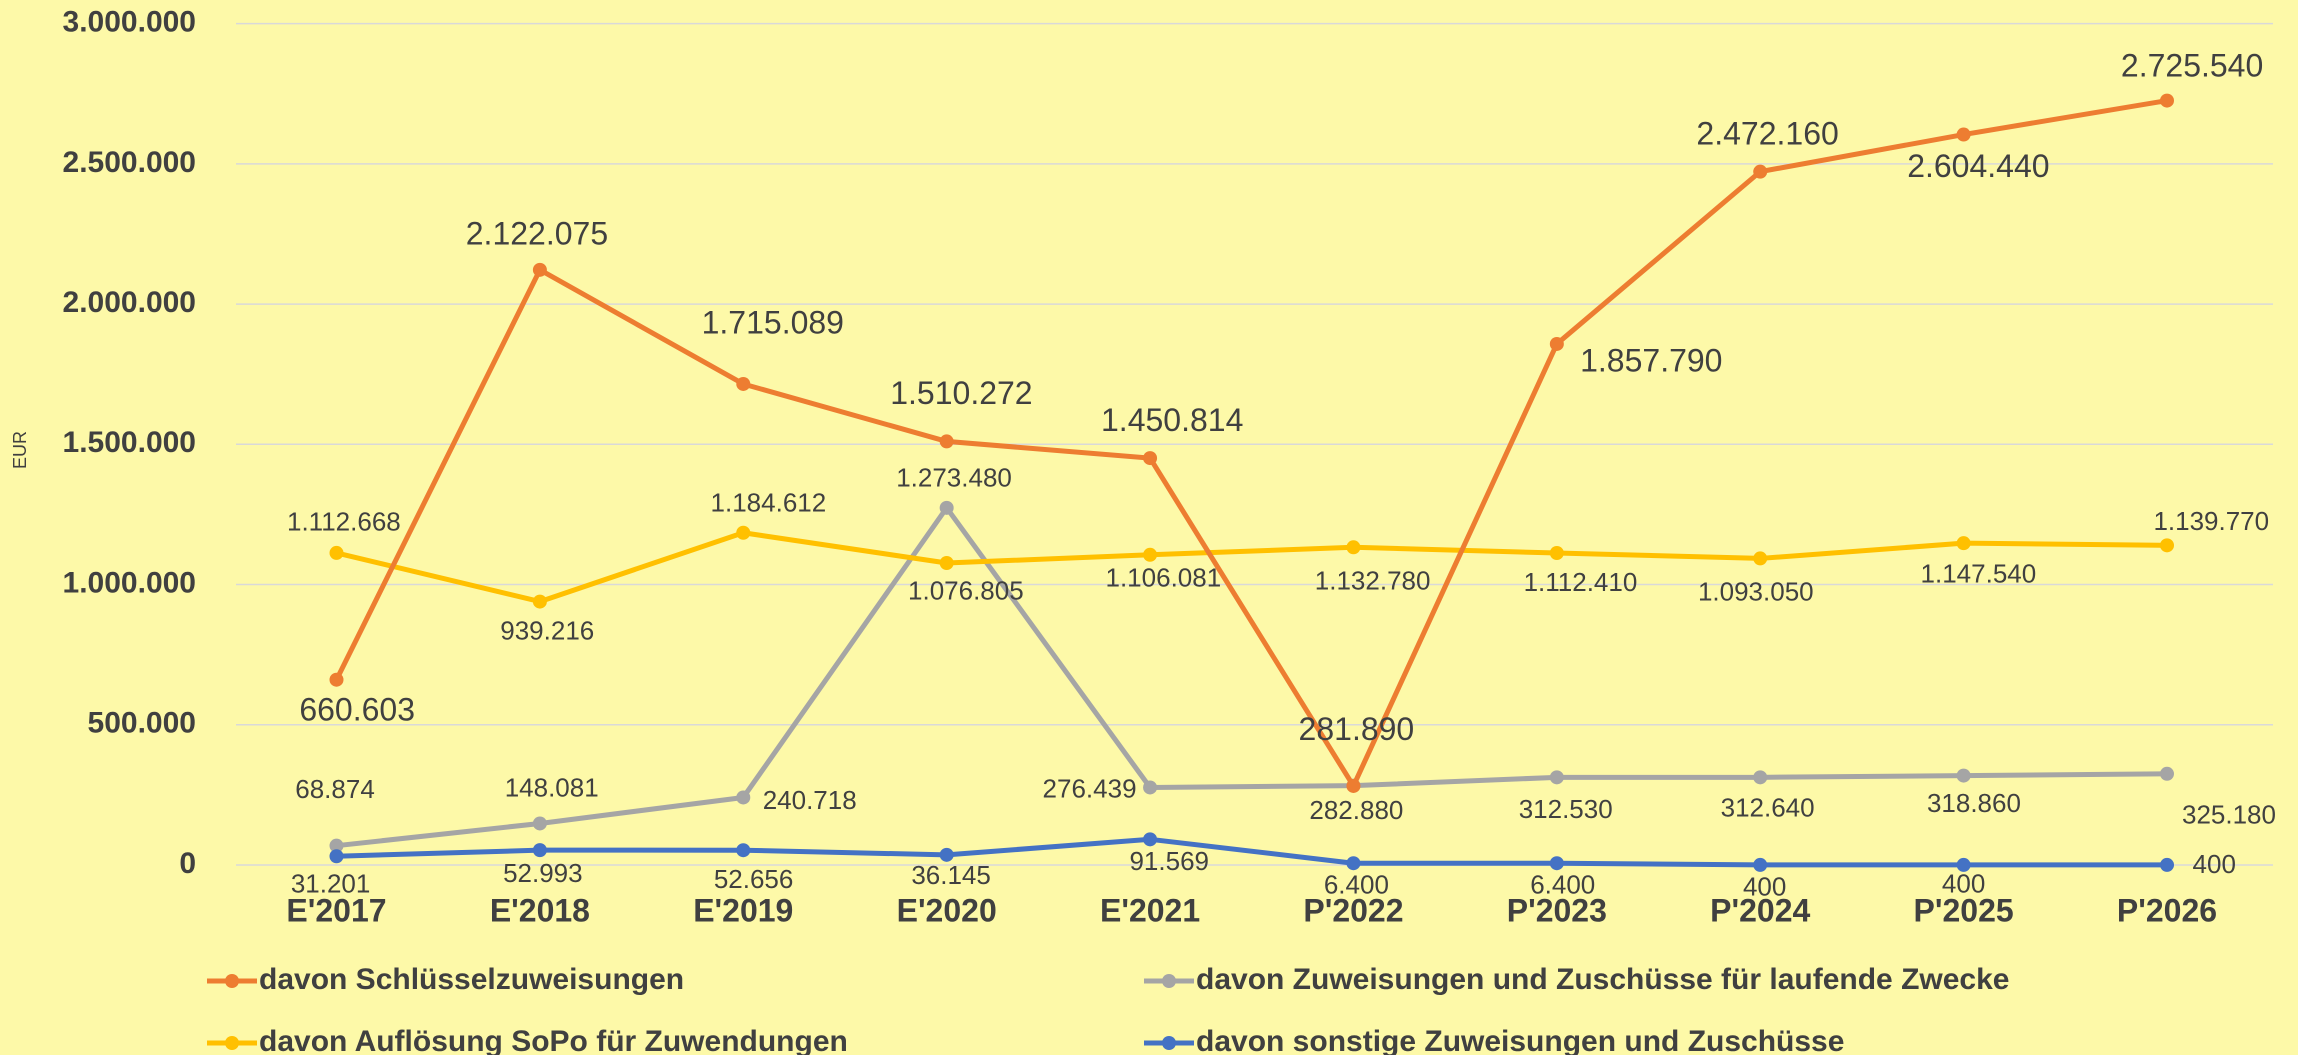 The height and width of the screenshot is (1055, 2298). What do you see at coordinates (1581, 582) in the screenshot?
I see `data-label: 1.112.410` at bounding box center [1581, 582].